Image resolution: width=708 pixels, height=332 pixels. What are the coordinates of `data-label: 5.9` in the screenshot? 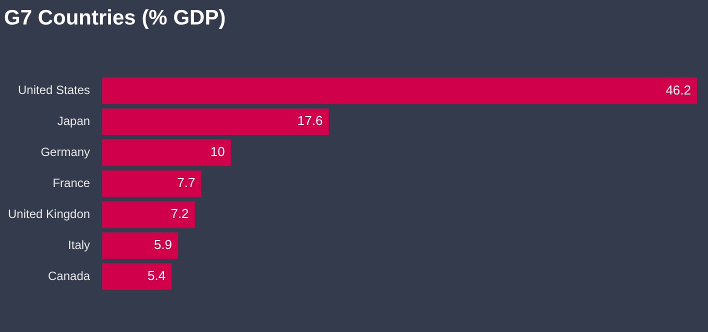 It's located at (163, 244).